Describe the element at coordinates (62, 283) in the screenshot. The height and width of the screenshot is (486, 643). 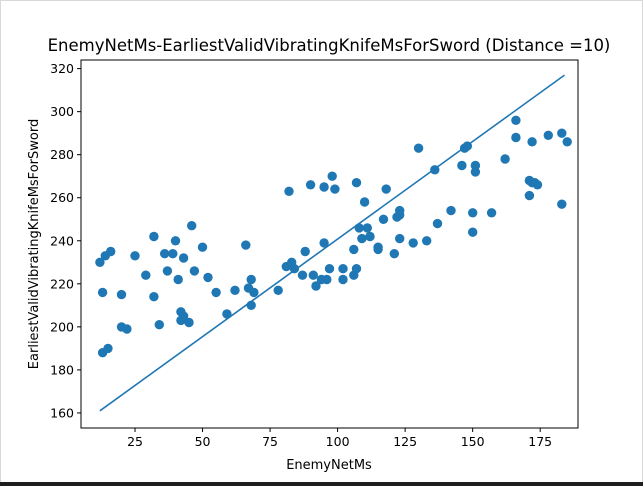
I see `y-tick-label: 220` at that location.